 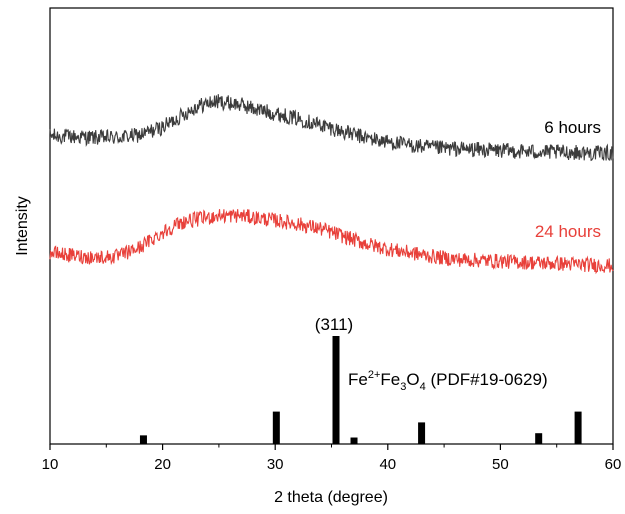 I want to click on x-tick-label: 60, so click(x=613, y=464).